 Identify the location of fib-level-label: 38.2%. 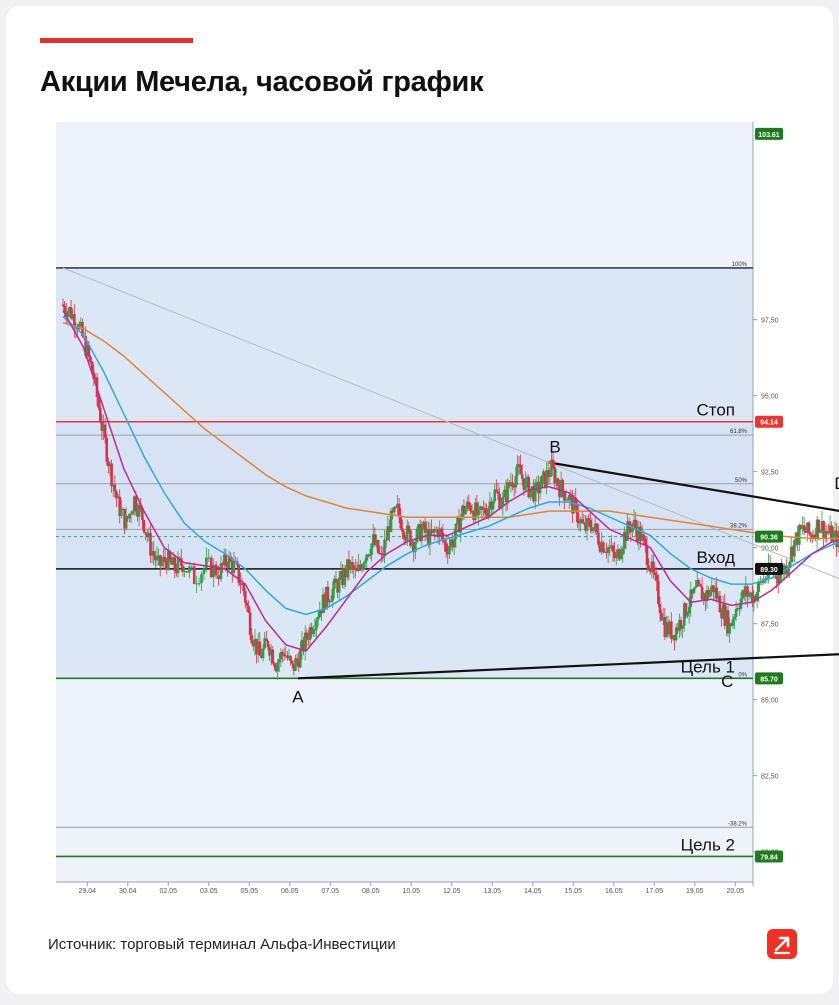
(739, 526).